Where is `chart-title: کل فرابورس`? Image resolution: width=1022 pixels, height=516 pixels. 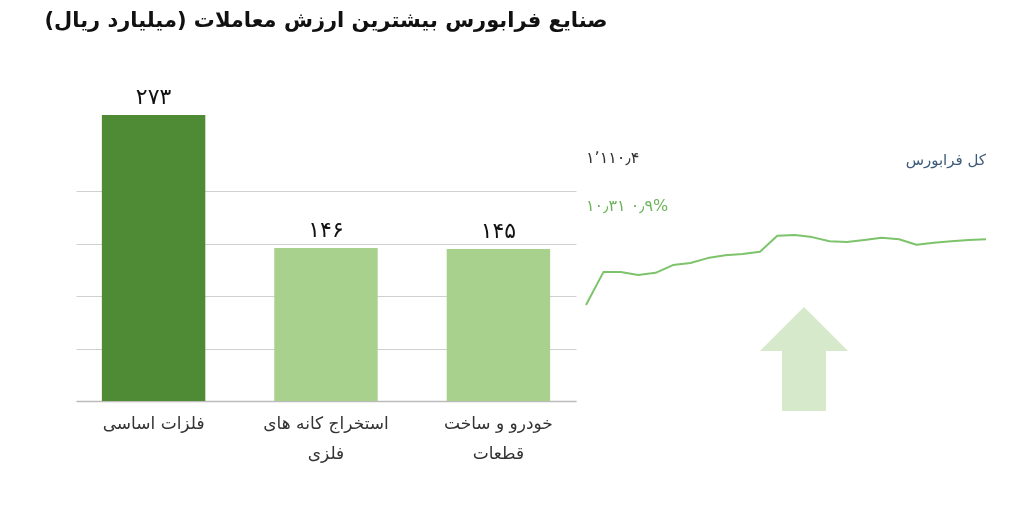
chart-title: کل فرابورس is located at coordinates (946, 160).